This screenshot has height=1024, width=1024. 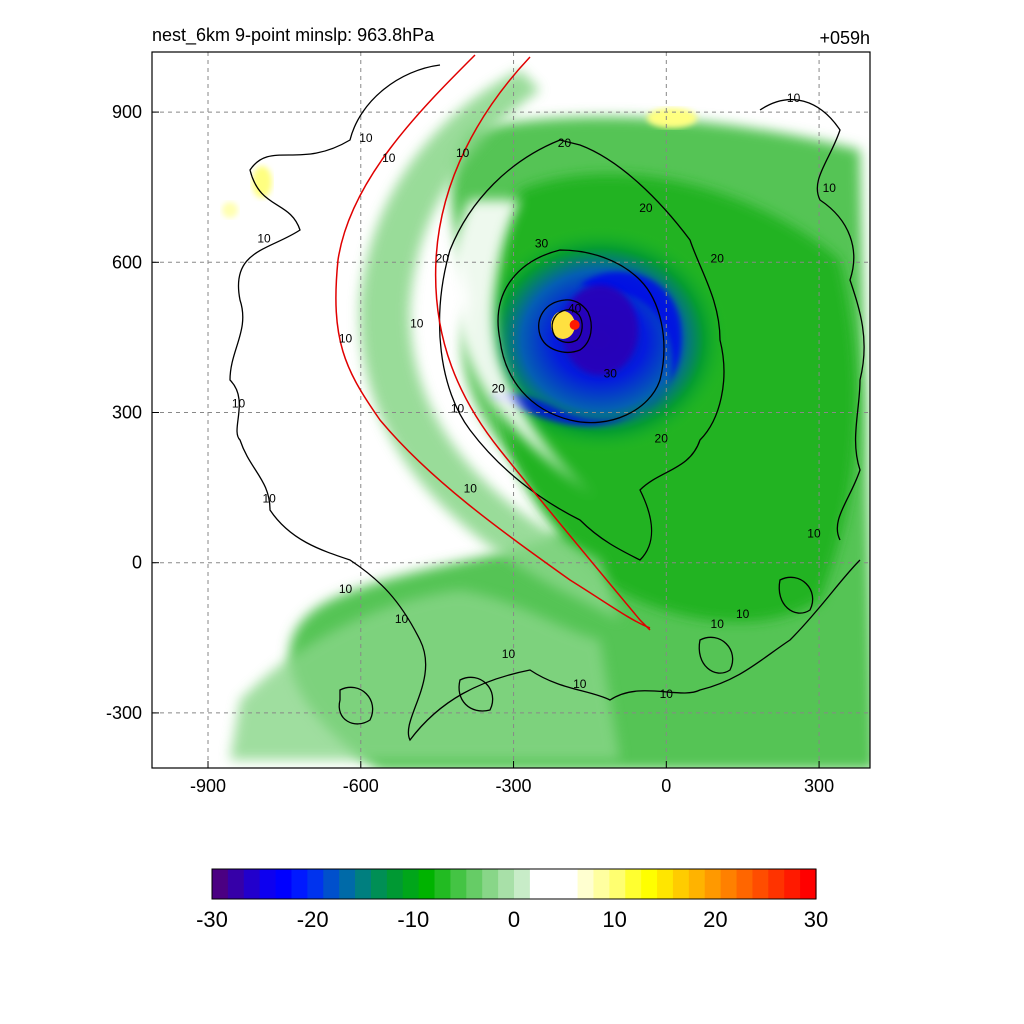 I want to click on field-outer-band, so click(x=489, y=345).